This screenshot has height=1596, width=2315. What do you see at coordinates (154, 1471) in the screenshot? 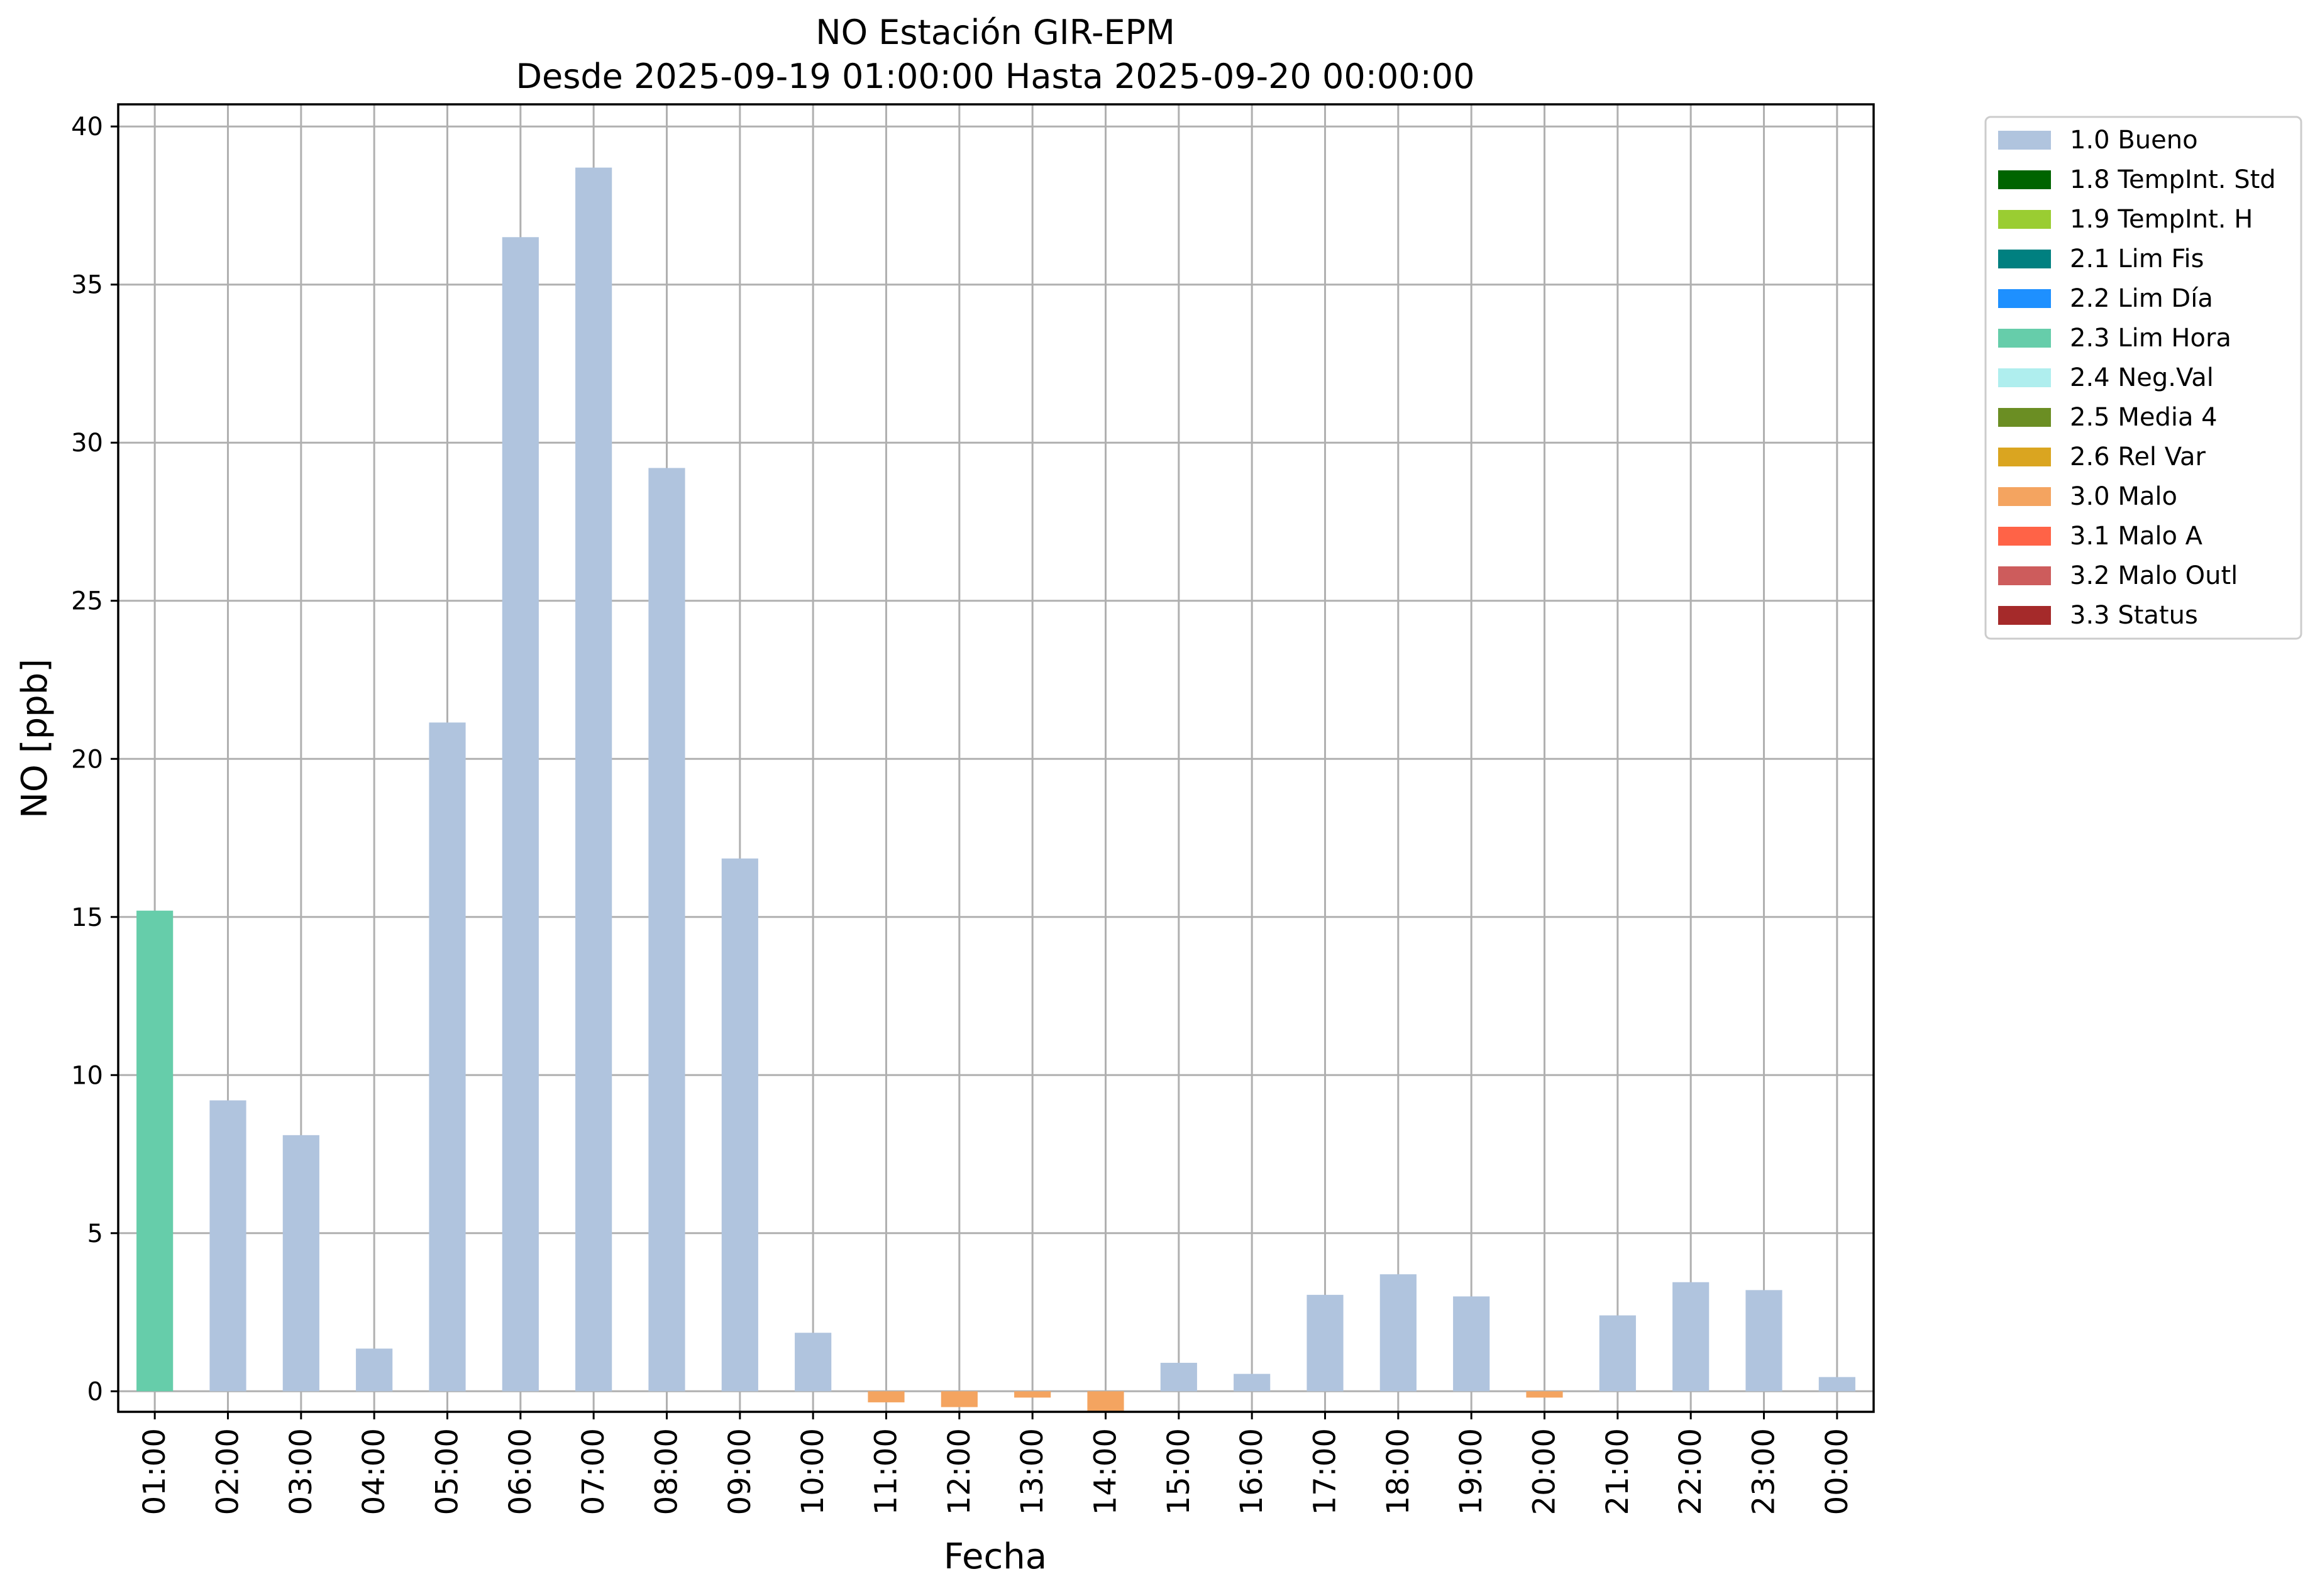
I see `x-tick-label: 01:00` at bounding box center [154, 1471].